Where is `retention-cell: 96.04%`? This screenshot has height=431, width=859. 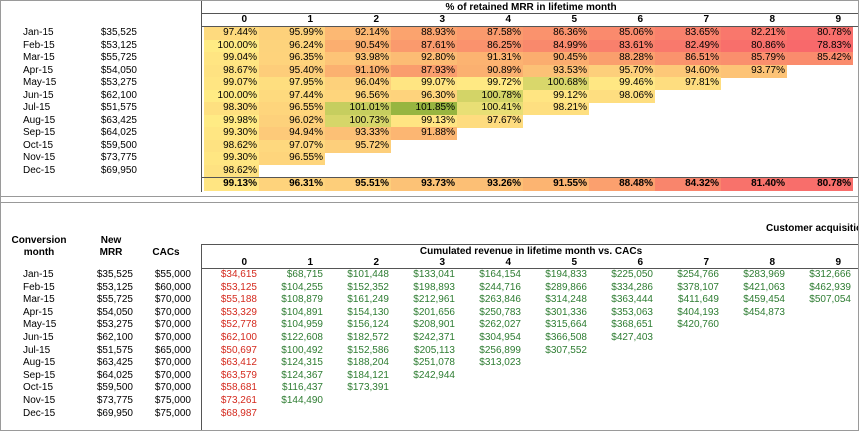
retention-cell: 96.04% is located at coordinates (358, 83).